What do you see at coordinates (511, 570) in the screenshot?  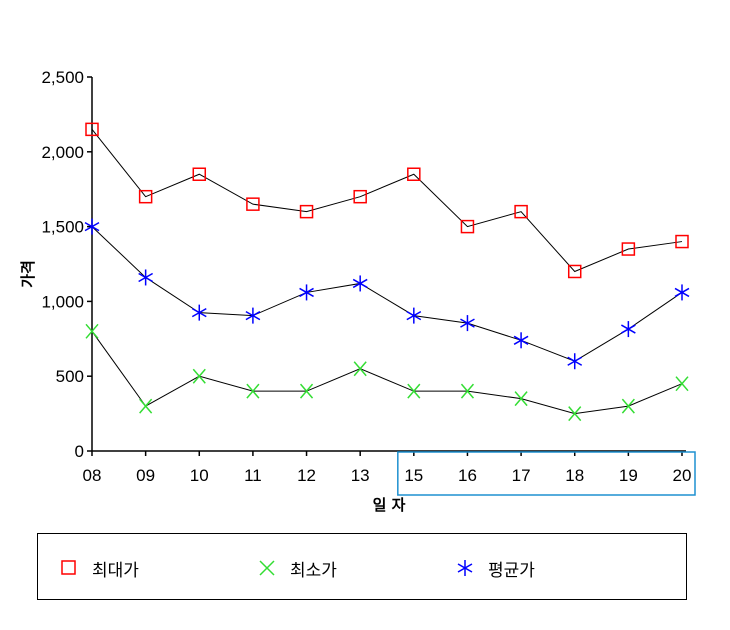 I see `legend-label-avg: 평균가` at bounding box center [511, 570].